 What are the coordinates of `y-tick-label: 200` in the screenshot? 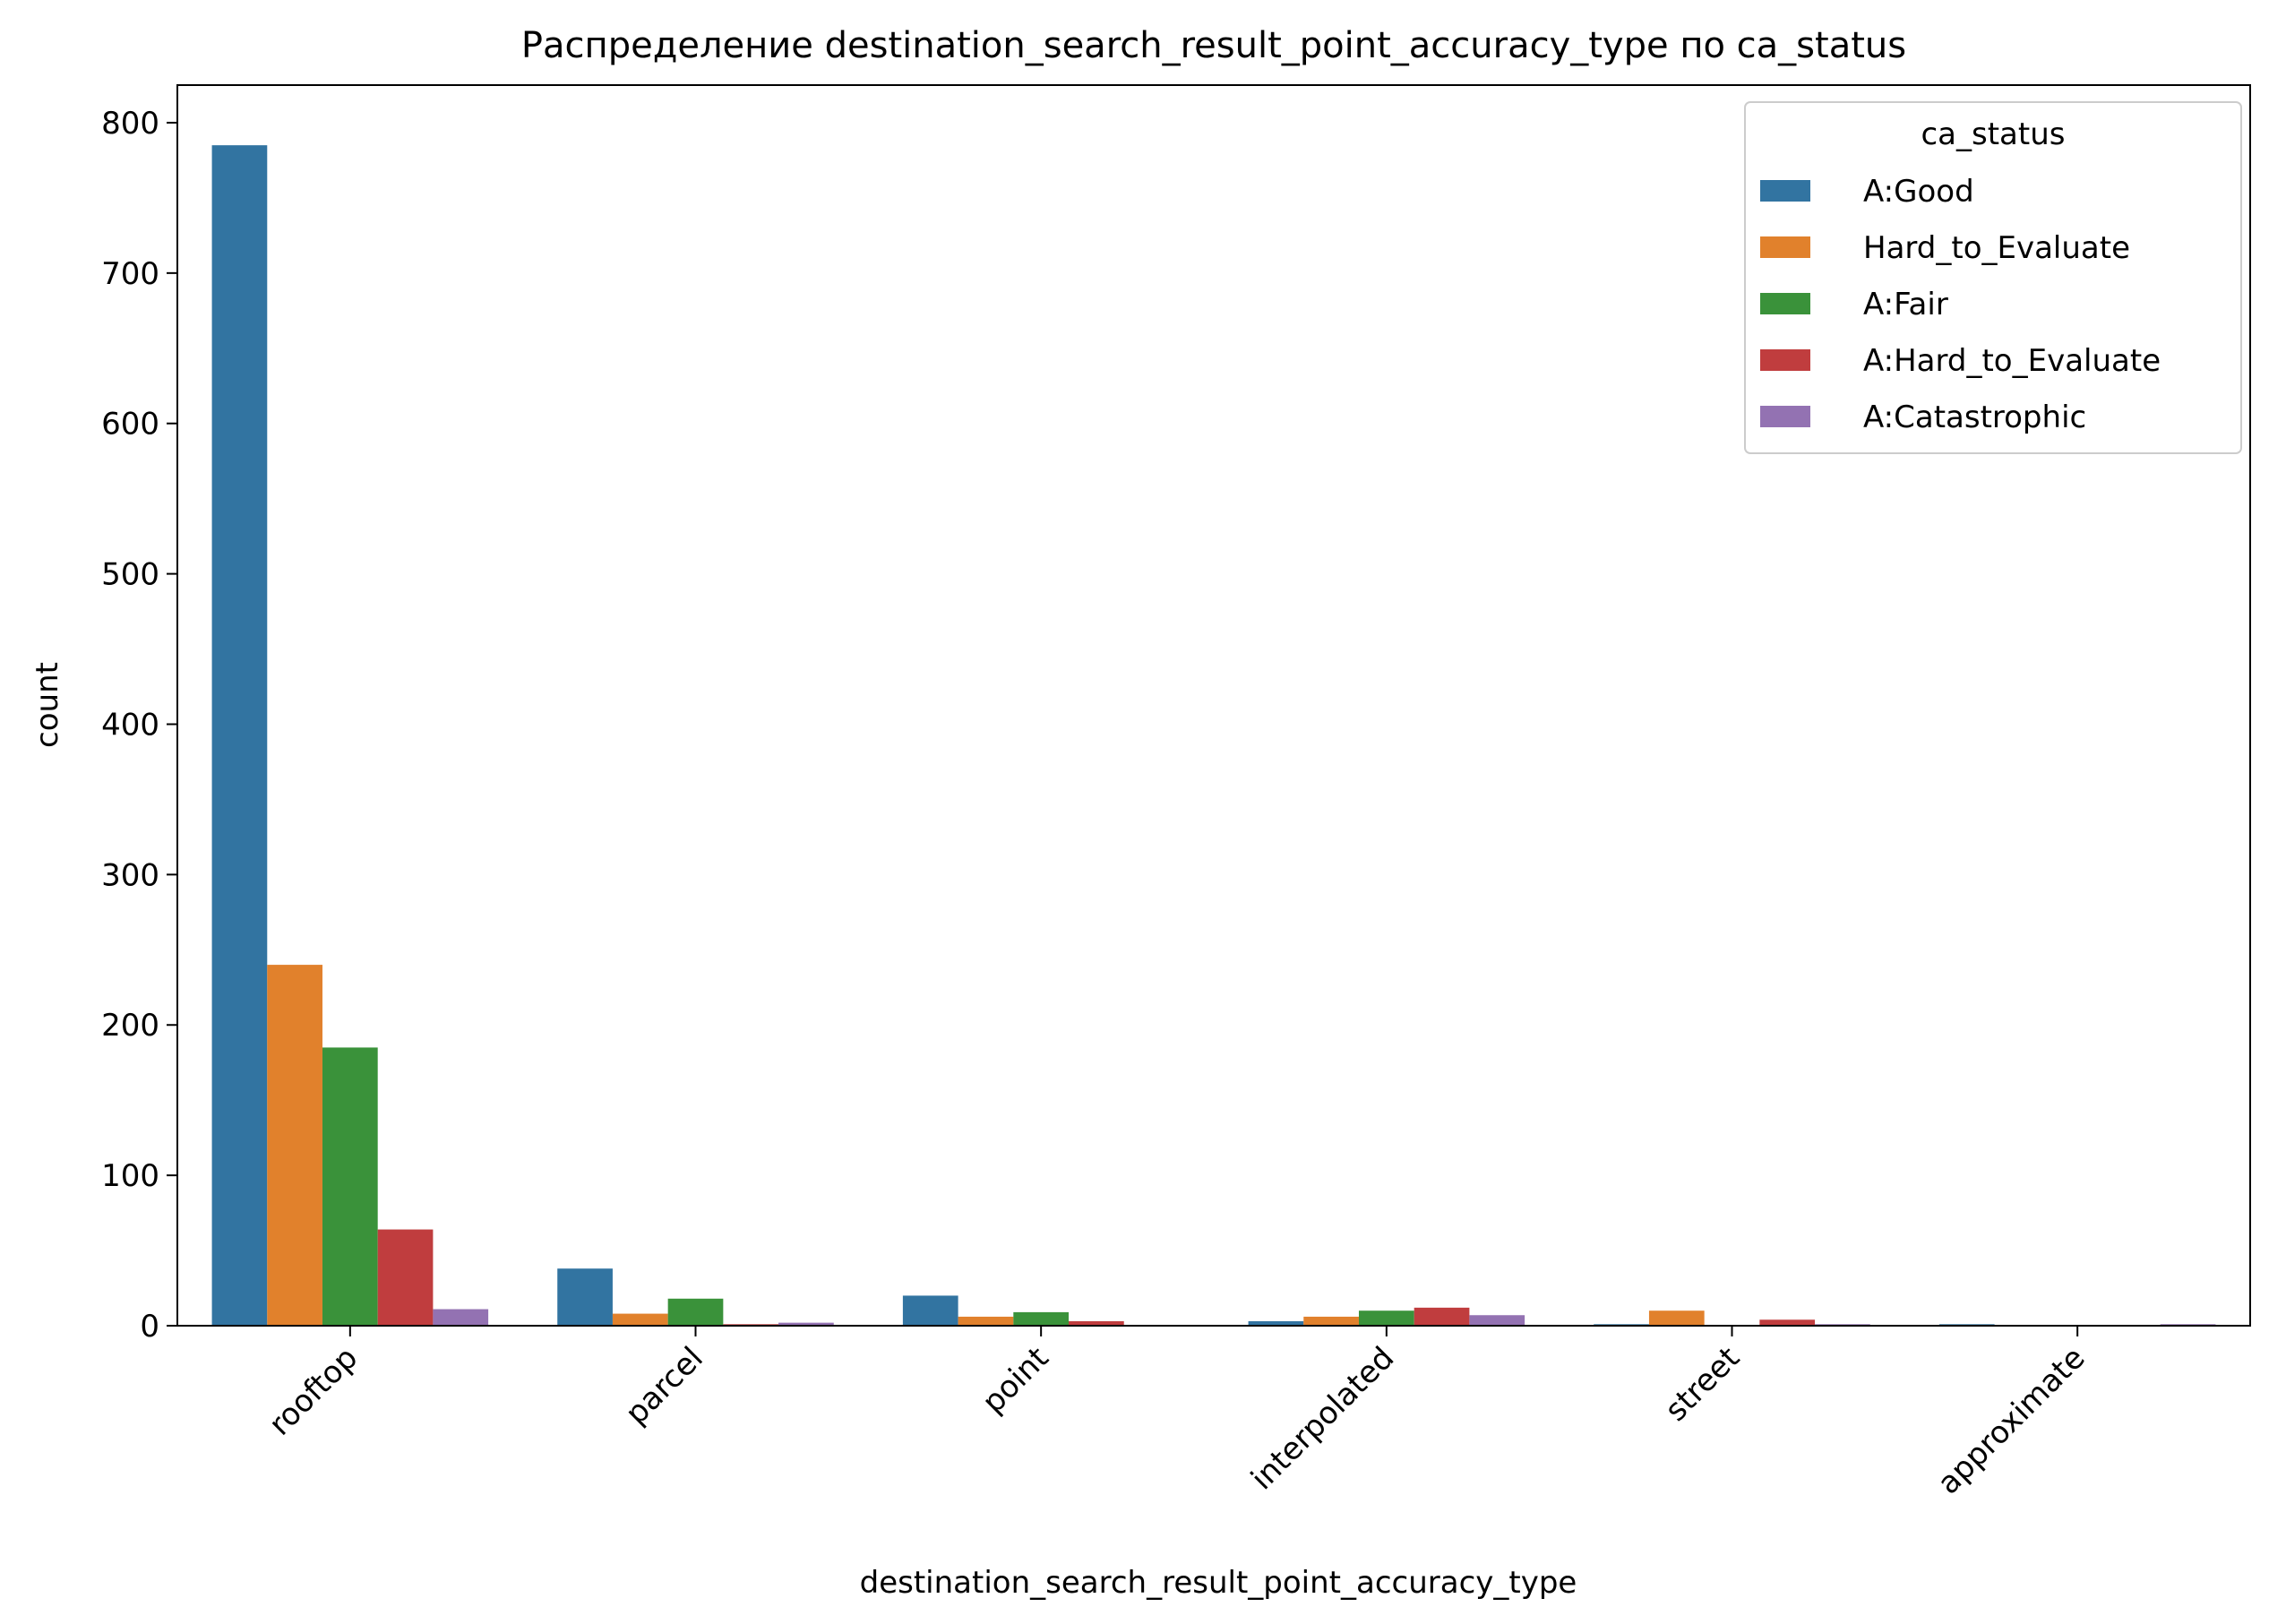 It's located at (130, 1026).